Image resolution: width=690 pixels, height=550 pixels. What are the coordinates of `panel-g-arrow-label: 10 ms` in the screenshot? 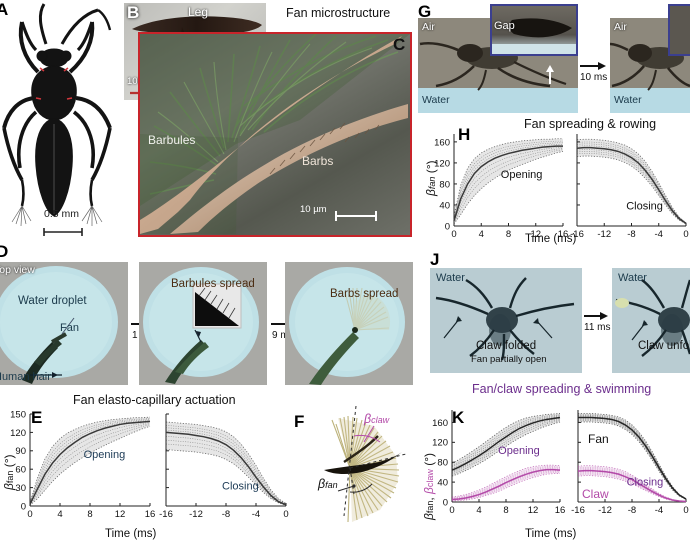 It's located at (594, 77).